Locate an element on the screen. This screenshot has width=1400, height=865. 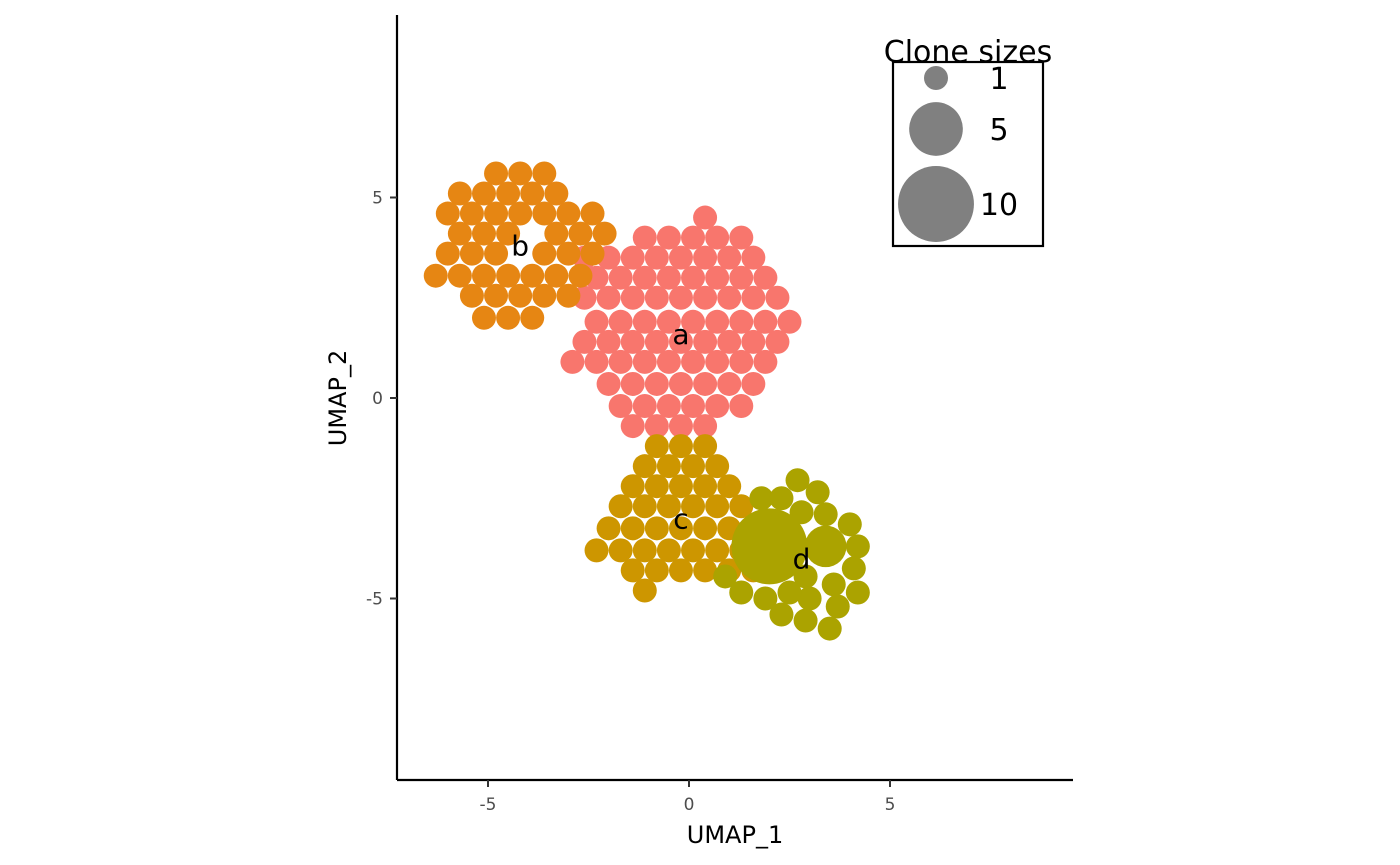
cluster-b-points is located at coordinates (520, 245).